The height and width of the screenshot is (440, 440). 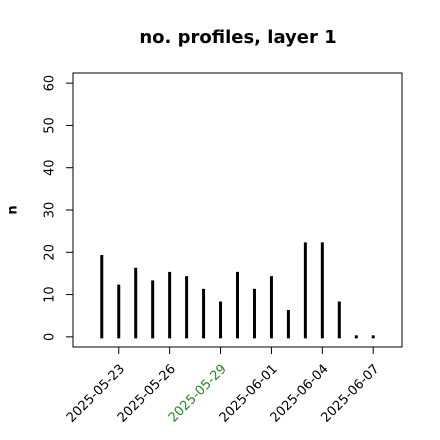 What do you see at coordinates (50, 125) in the screenshot?
I see `y-tick-label: 50` at bounding box center [50, 125].